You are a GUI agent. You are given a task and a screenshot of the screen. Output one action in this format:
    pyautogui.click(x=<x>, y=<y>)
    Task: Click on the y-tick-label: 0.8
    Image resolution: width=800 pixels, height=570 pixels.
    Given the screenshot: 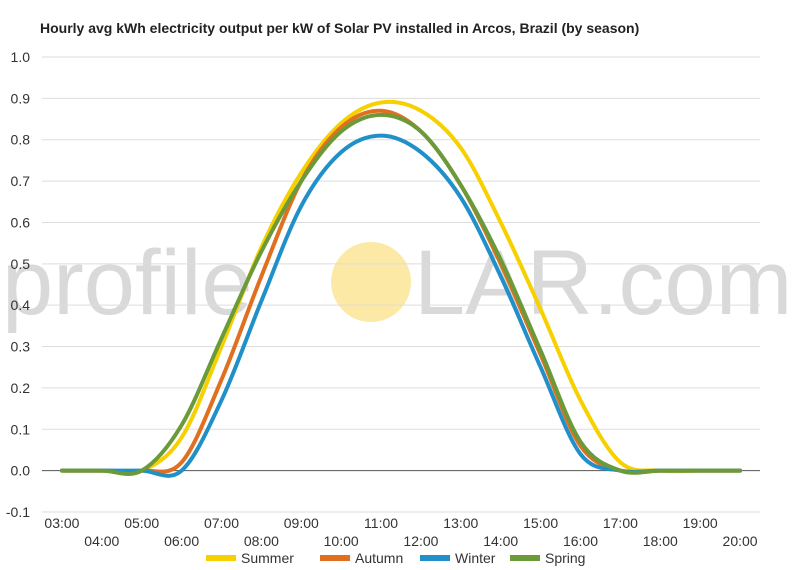 What is the action you would take?
    pyautogui.click(x=21, y=140)
    